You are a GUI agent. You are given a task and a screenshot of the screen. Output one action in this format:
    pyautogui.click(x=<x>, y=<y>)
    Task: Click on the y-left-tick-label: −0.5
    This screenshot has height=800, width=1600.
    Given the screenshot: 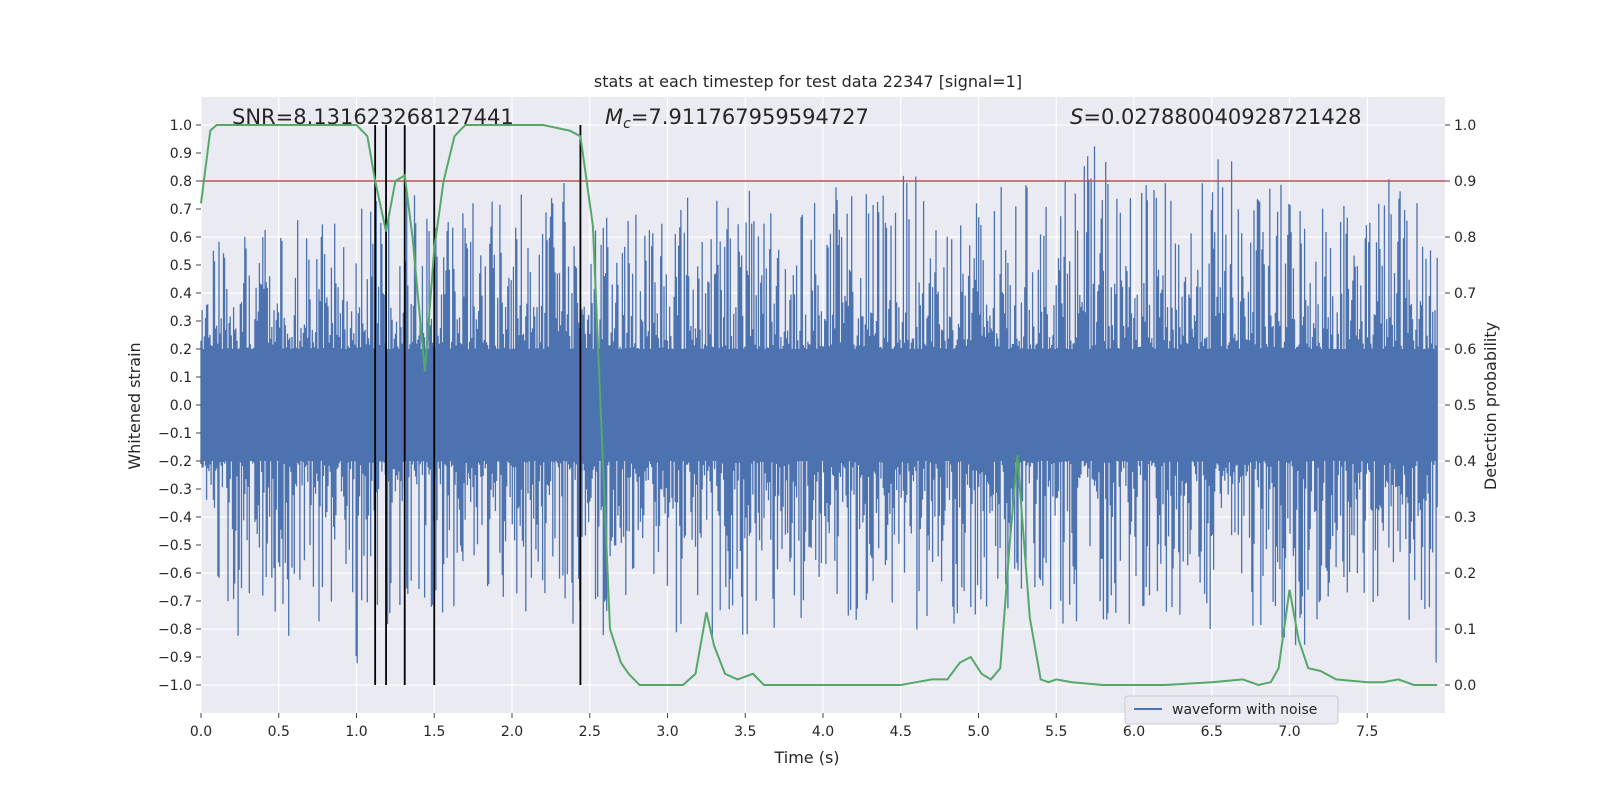 What is the action you would take?
    pyautogui.click(x=175, y=546)
    